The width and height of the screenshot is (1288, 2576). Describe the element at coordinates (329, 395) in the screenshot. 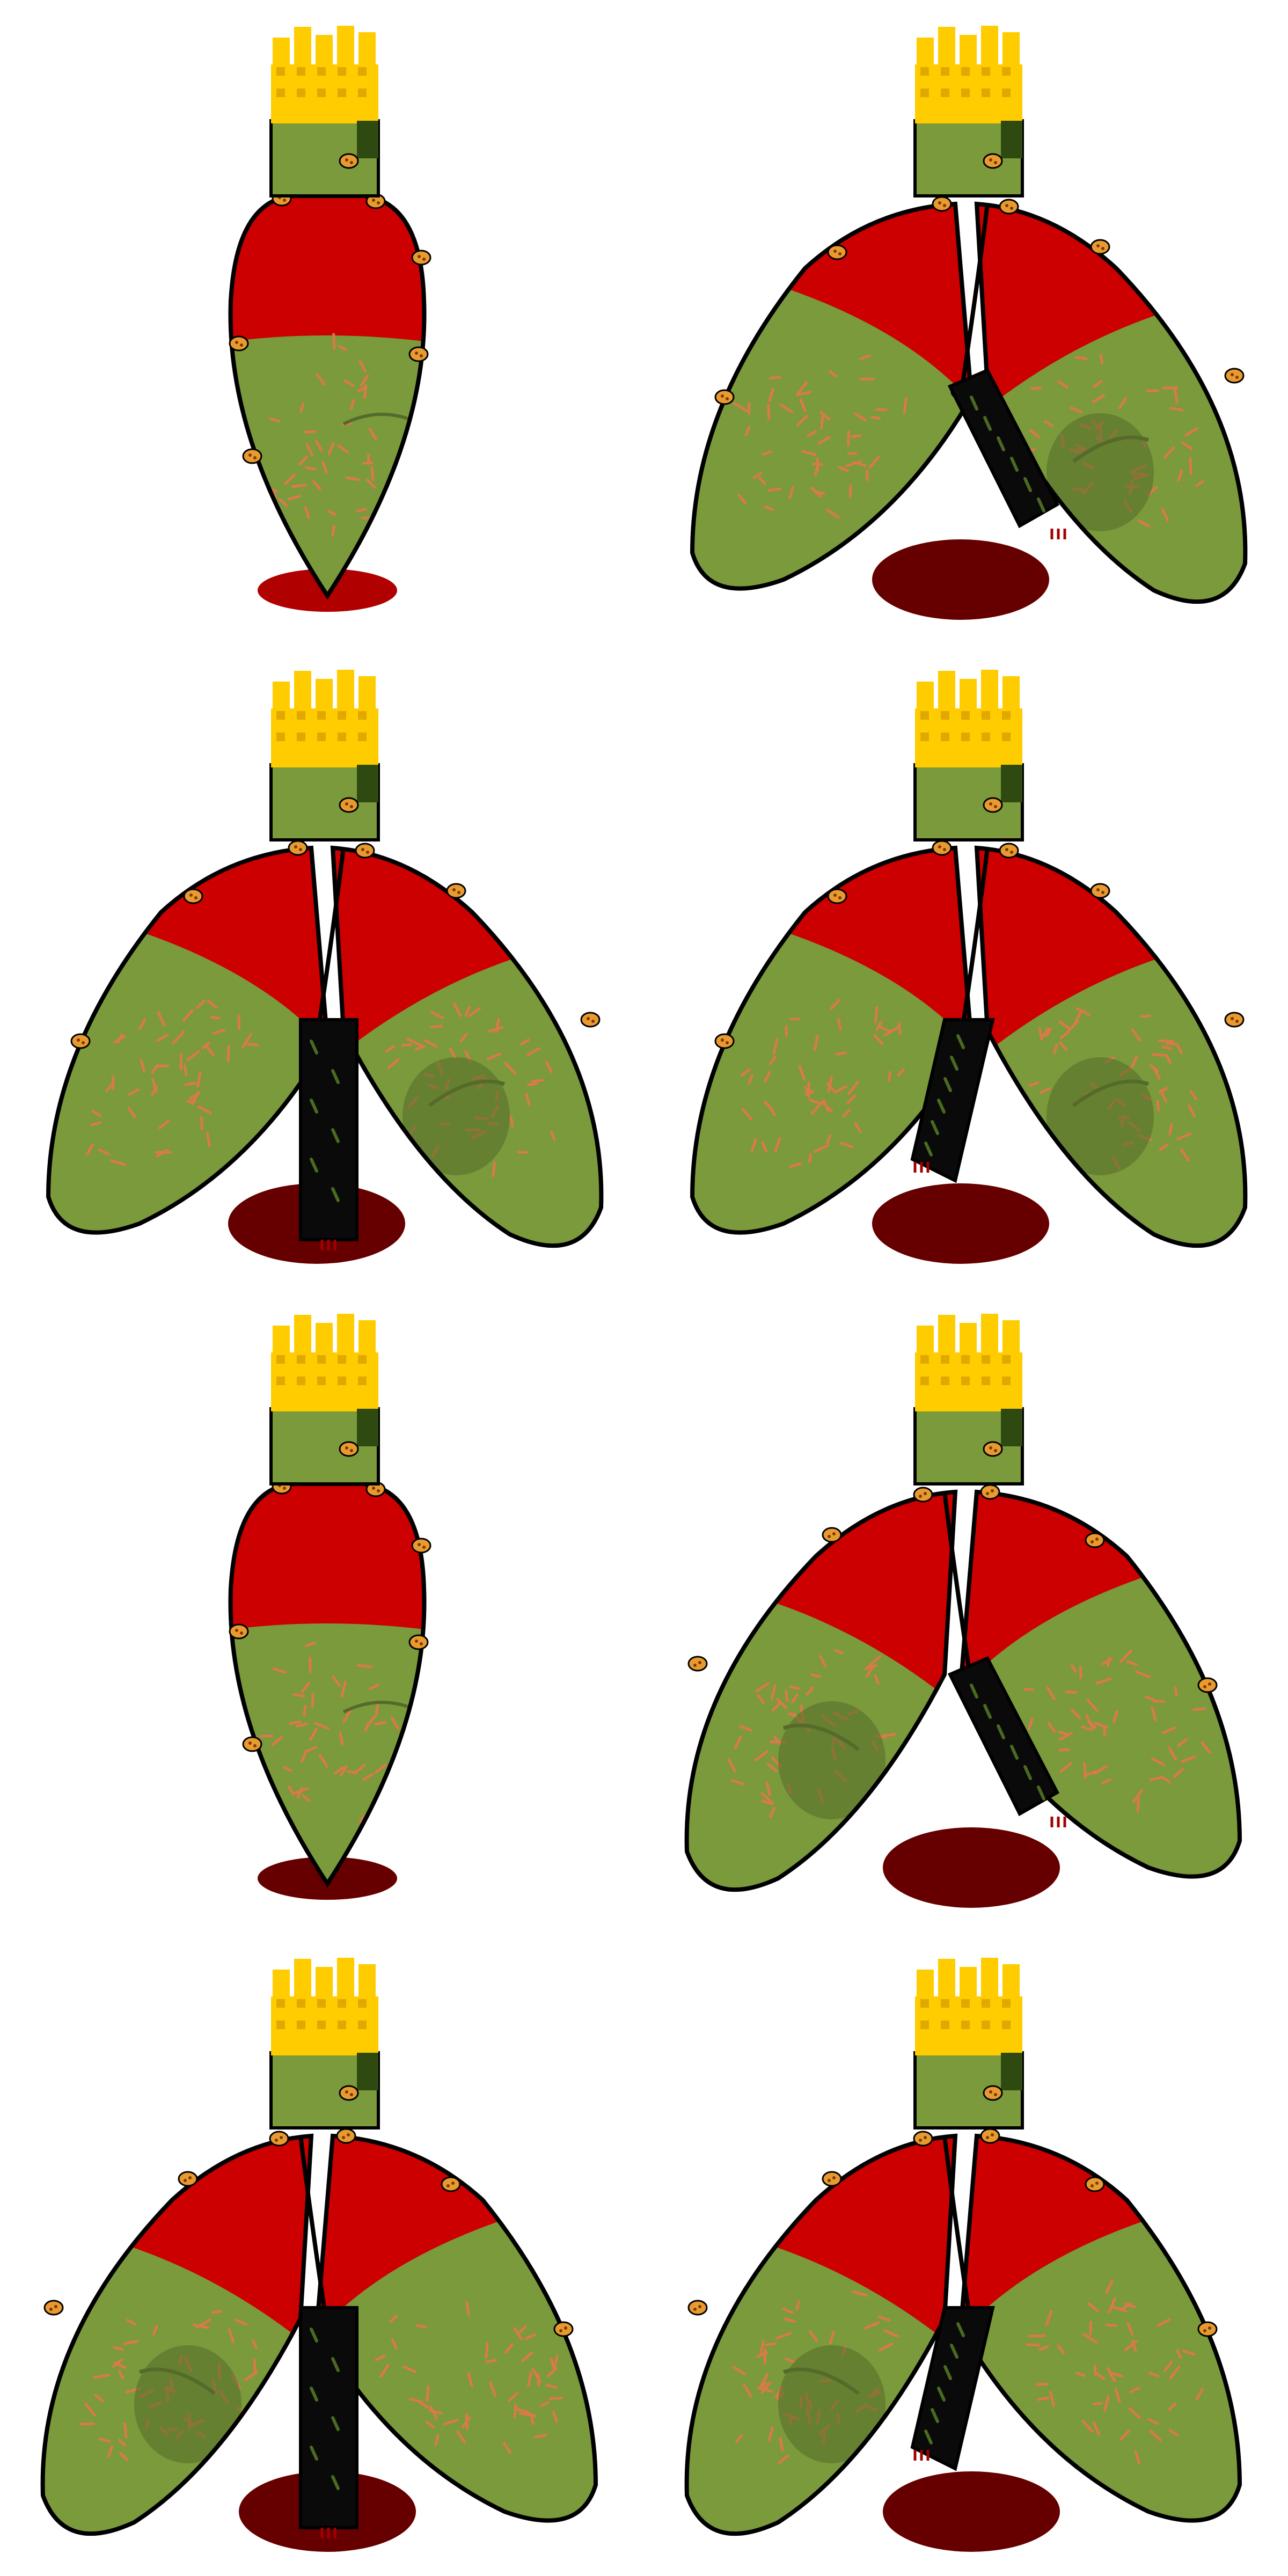

I see `body-closed` at that location.